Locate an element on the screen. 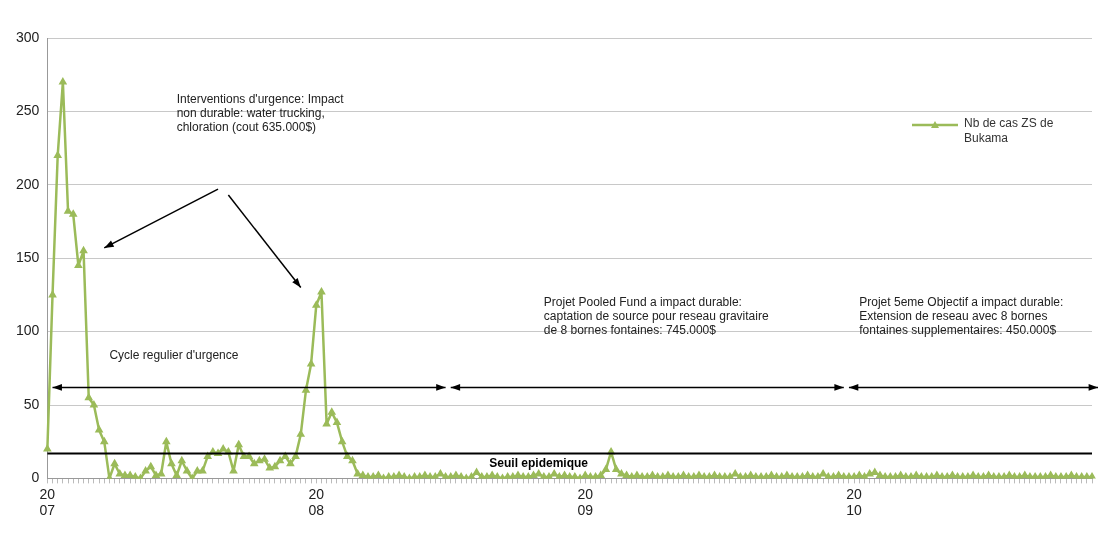 The width and height of the screenshot is (1110, 533). y-tick-label: 50 is located at coordinates (31, 403).